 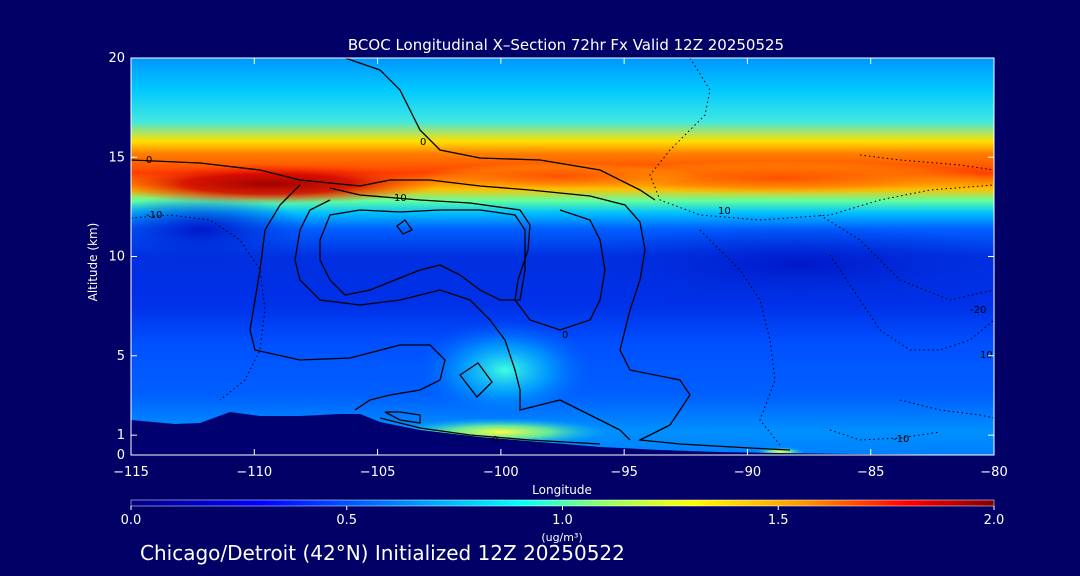 I want to click on colorbar-ticks: 0.0 0.5 1.0 1.5 2.0, so click(x=563, y=517).